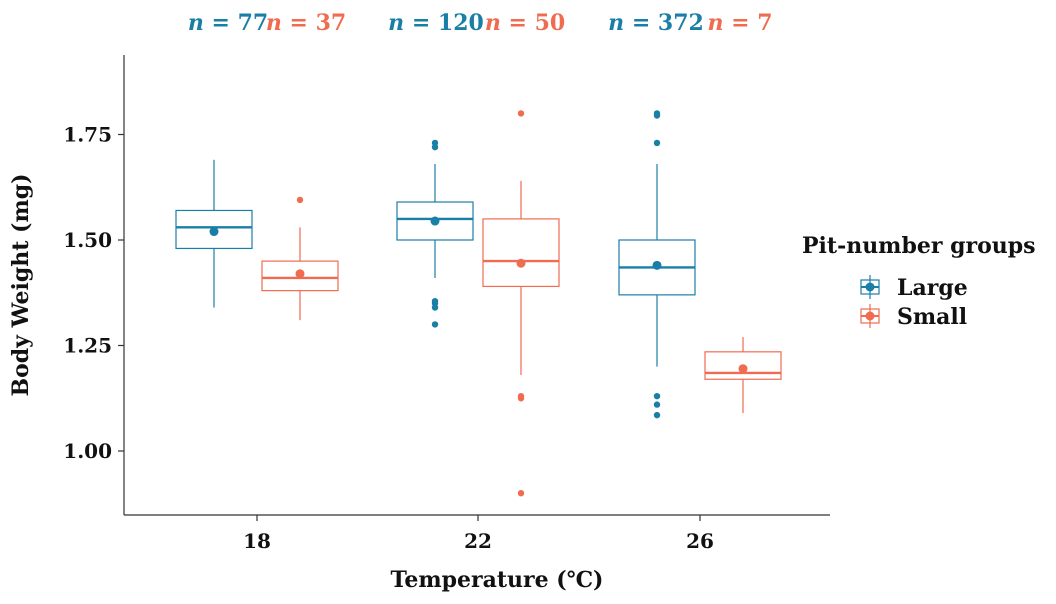 The width and height of the screenshot is (1056, 604). I want to click on legend-label: Small, so click(932, 317).